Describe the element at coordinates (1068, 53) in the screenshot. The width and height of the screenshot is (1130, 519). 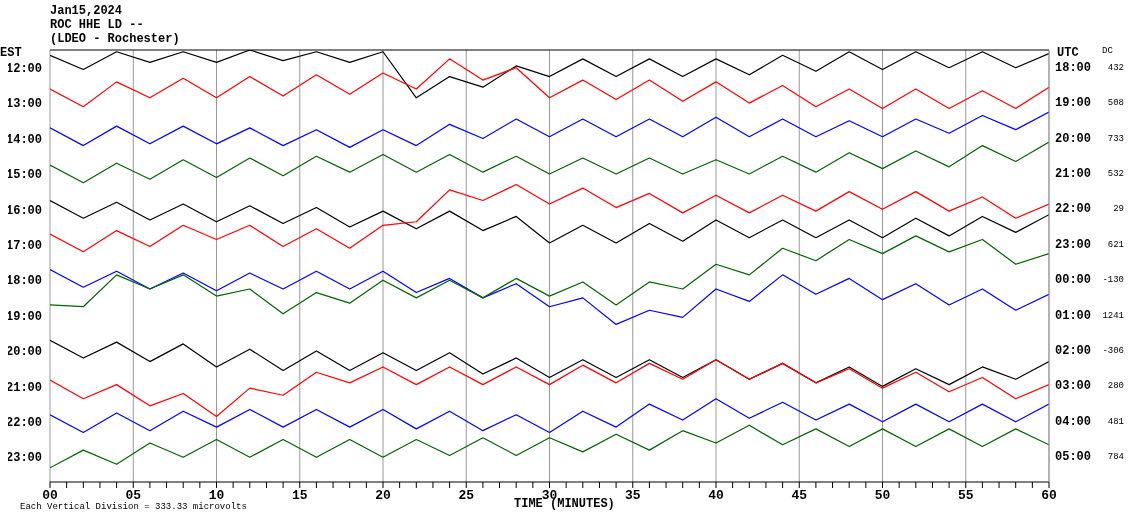
I see `y2-axis-title: UTC` at that location.